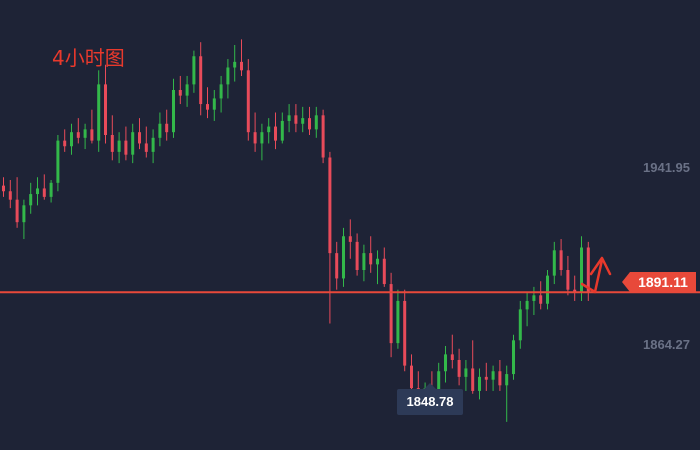  What do you see at coordinates (626, 282) in the screenshot?
I see `price-tag-pointer` at bounding box center [626, 282].